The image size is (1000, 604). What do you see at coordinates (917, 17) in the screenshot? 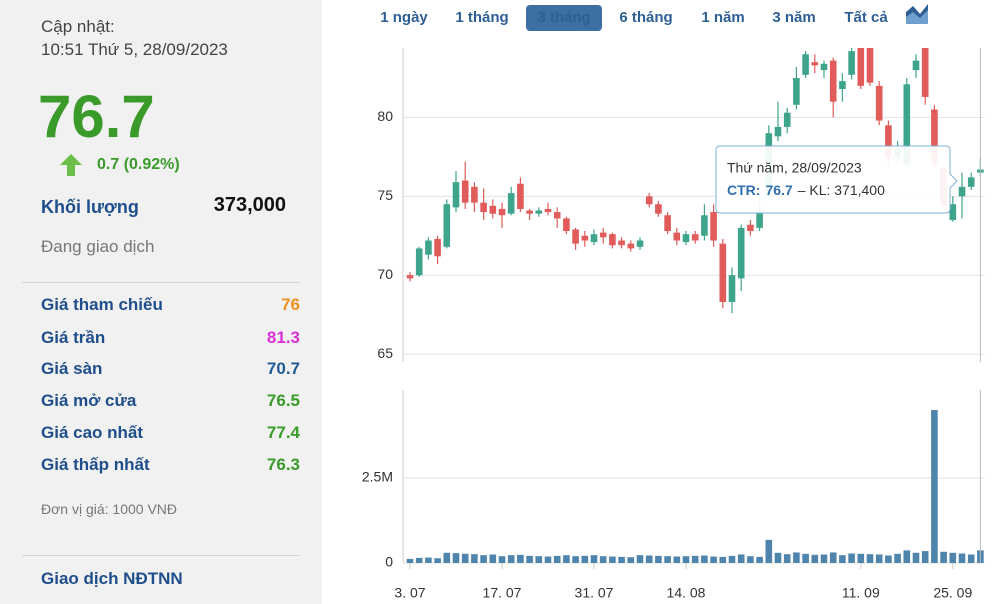
I see `icon` at bounding box center [917, 17].